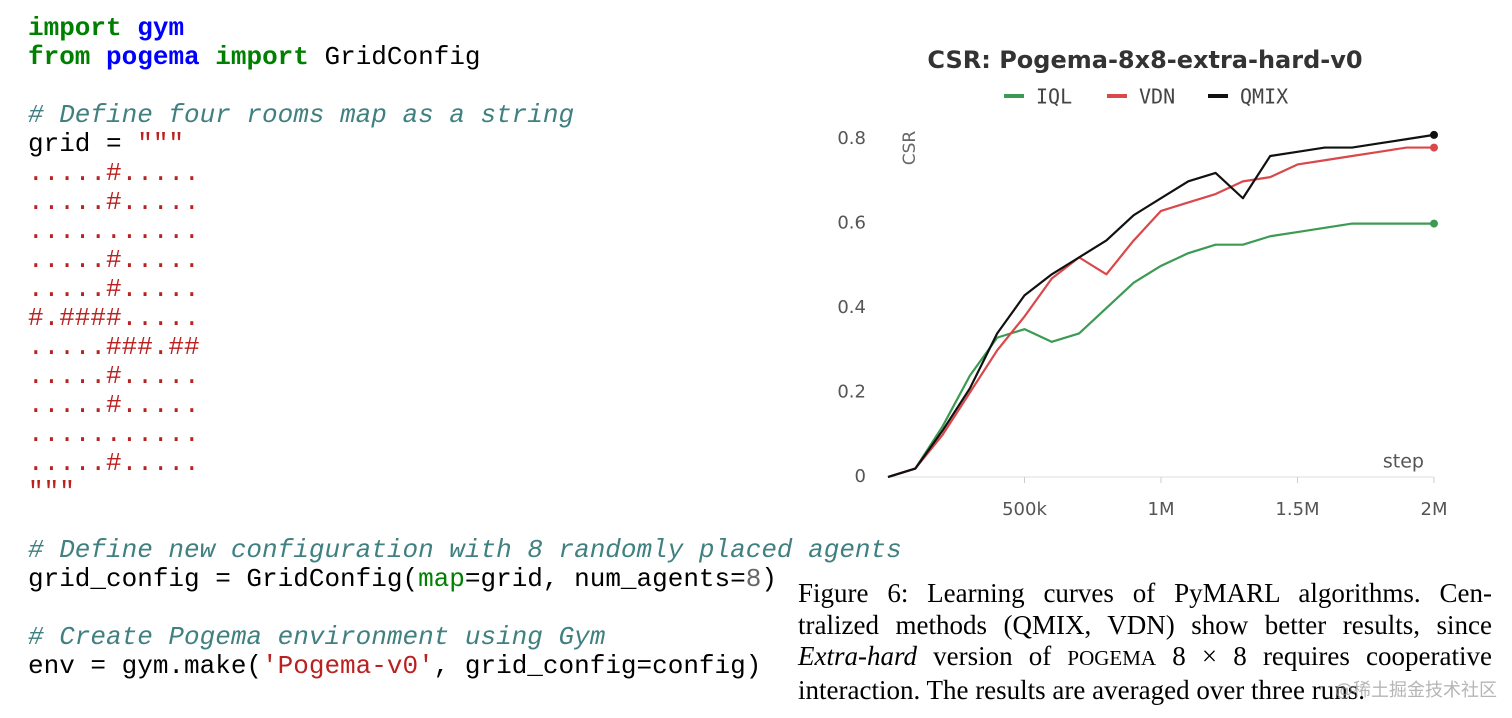 This screenshot has width=1512, height=718. I want to click on chart-title: CSR: Pogema-8x8-extra-hard-v0, so click(1144, 60).